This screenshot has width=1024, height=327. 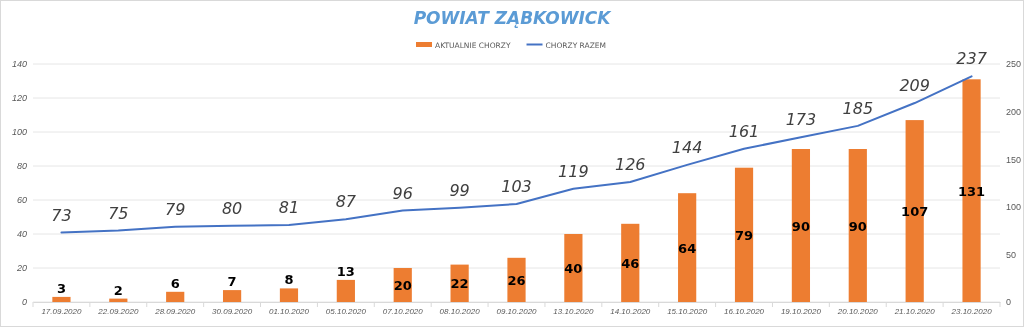 What do you see at coordinates (232, 311) in the screenshot?
I see `x-tick-label: 30.09.2020` at bounding box center [232, 311].